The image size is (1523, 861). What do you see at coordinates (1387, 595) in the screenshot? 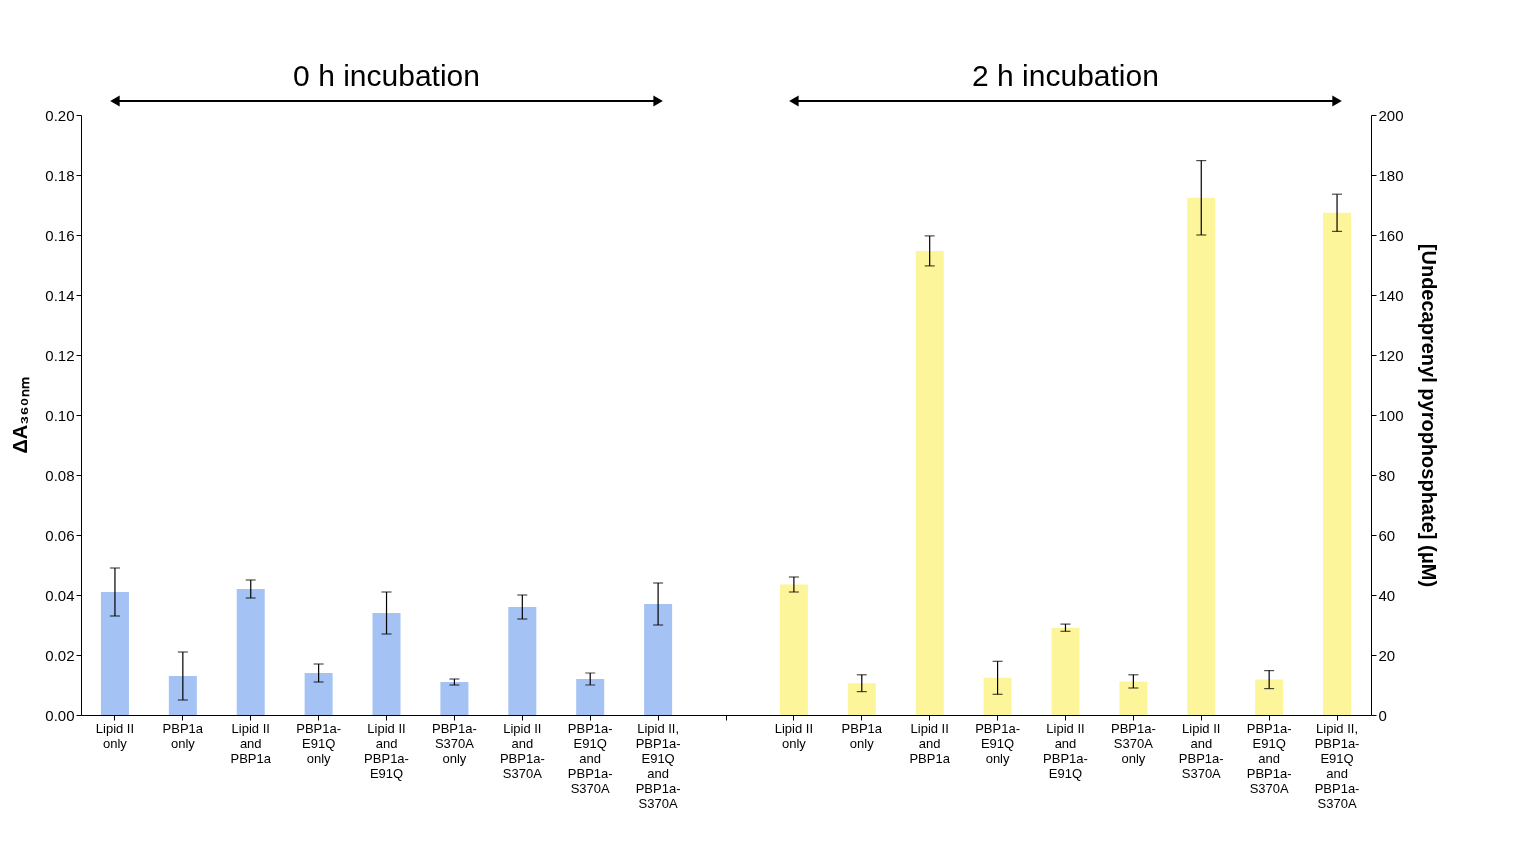
I see `y2-tick-label: 40` at bounding box center [1387, 595].